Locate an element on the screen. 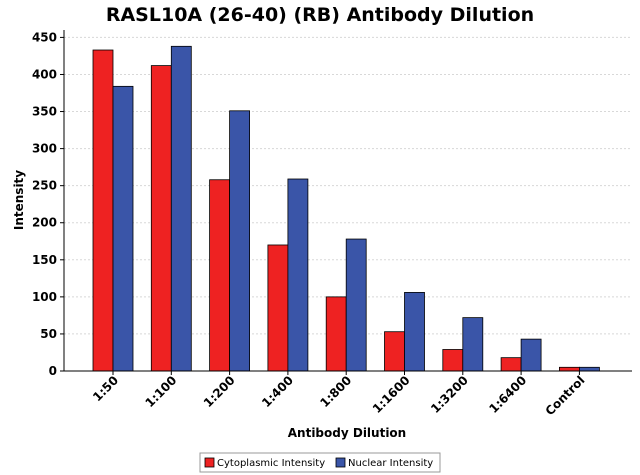 This screenshot has height=475, width=640. y-tick-label: 400 is located at coordinates (44, 74).